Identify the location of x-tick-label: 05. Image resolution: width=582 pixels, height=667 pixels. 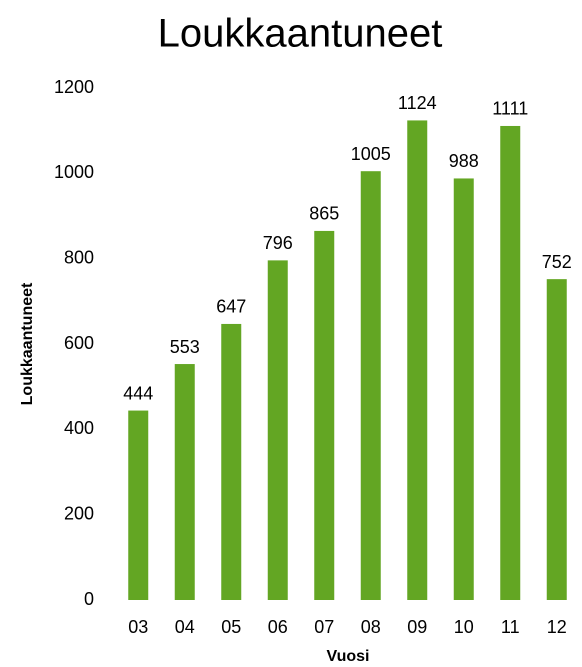
(231, 627).